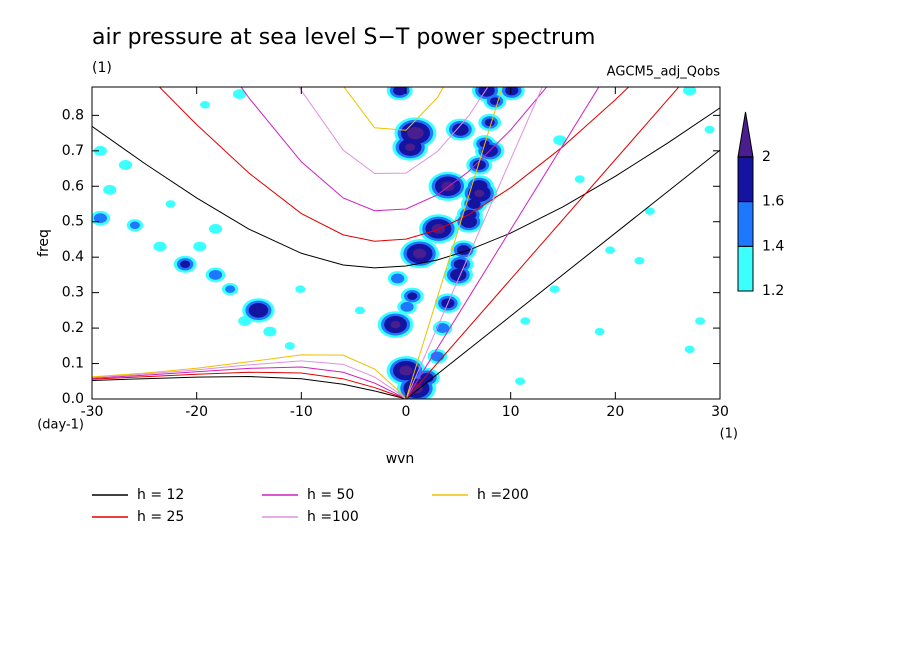 This screenshot has height=654, width=904. I want to click on legend: h = 12 h = 25 h = 50 h =100 h =200, so click(310, 506).